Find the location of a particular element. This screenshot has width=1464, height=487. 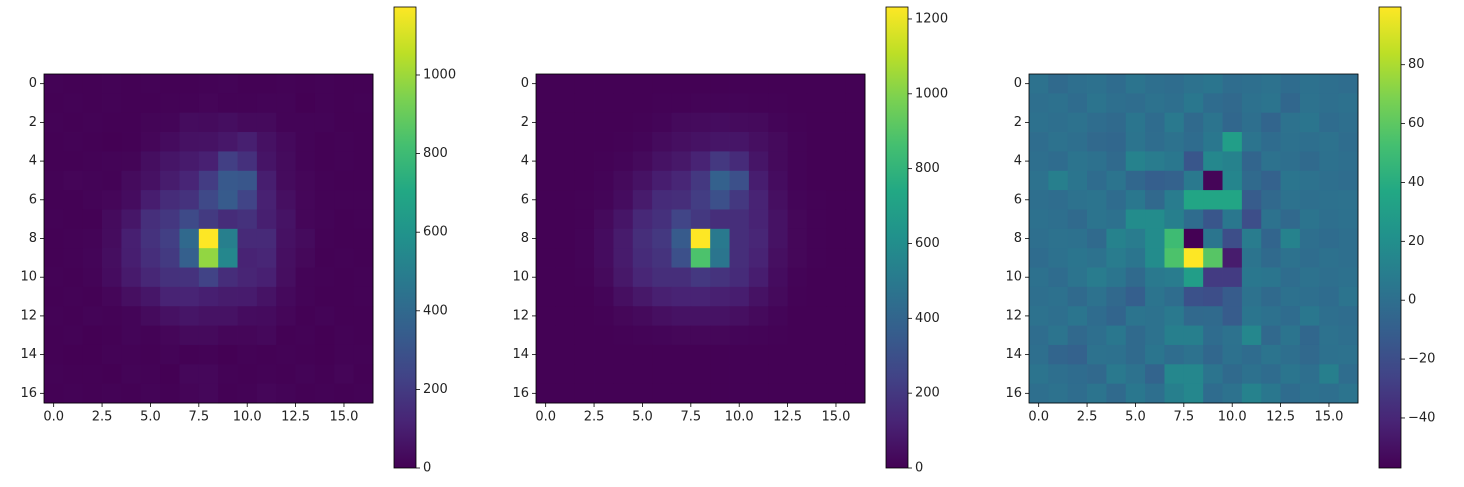

y-tick-label: 10 is located at coordinates (1013, 277).